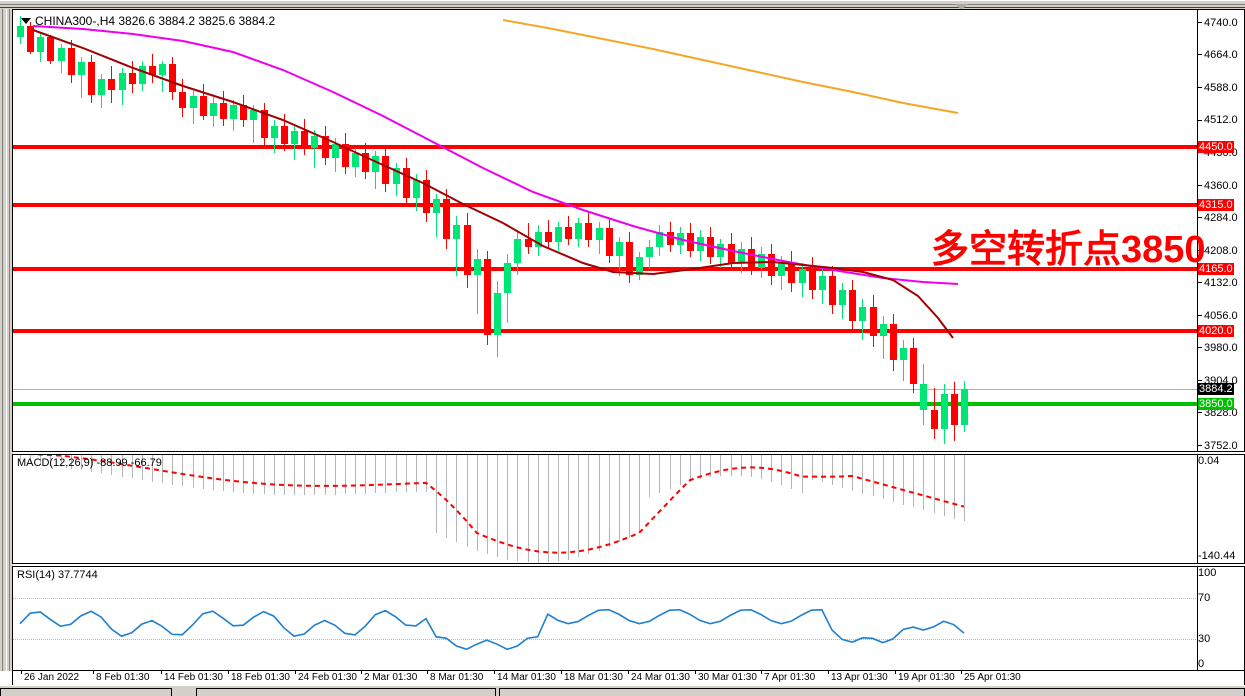  Describe the element at coordinates (1218, 88) in the screenshot. I see `price-tick: 4588.0` at that location.